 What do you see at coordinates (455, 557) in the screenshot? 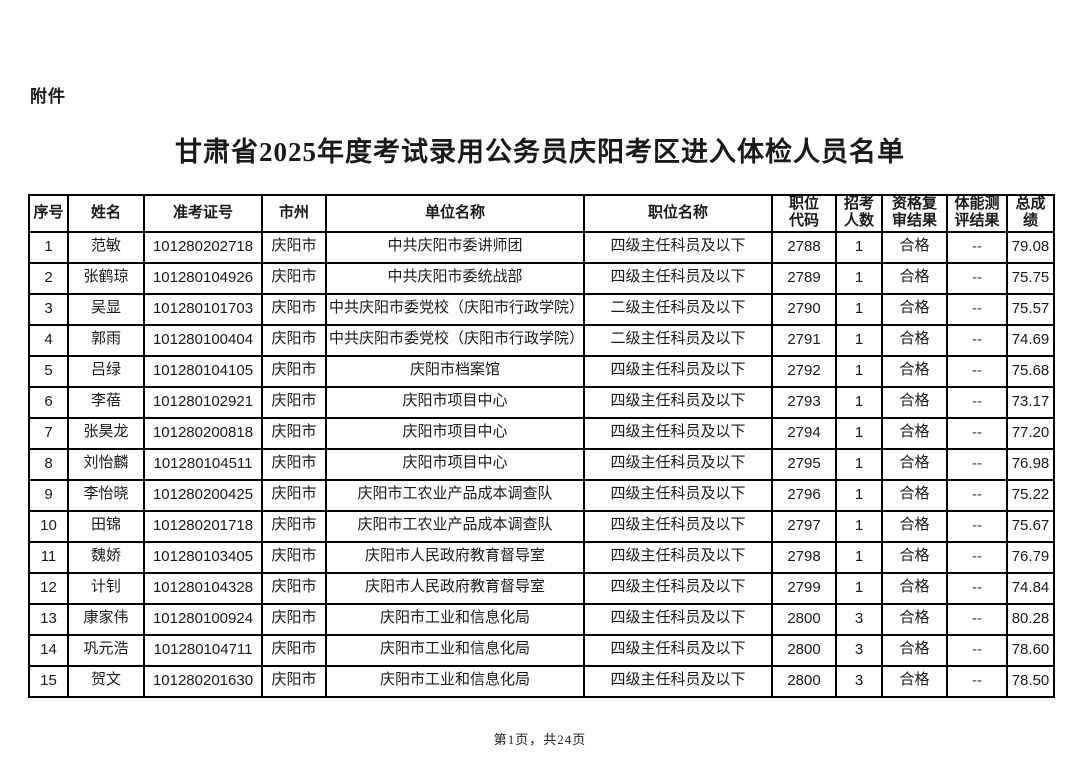
I see `cell-unit-name: 庆阳市人民政府教育督导室` at bounding box center [455, 557].